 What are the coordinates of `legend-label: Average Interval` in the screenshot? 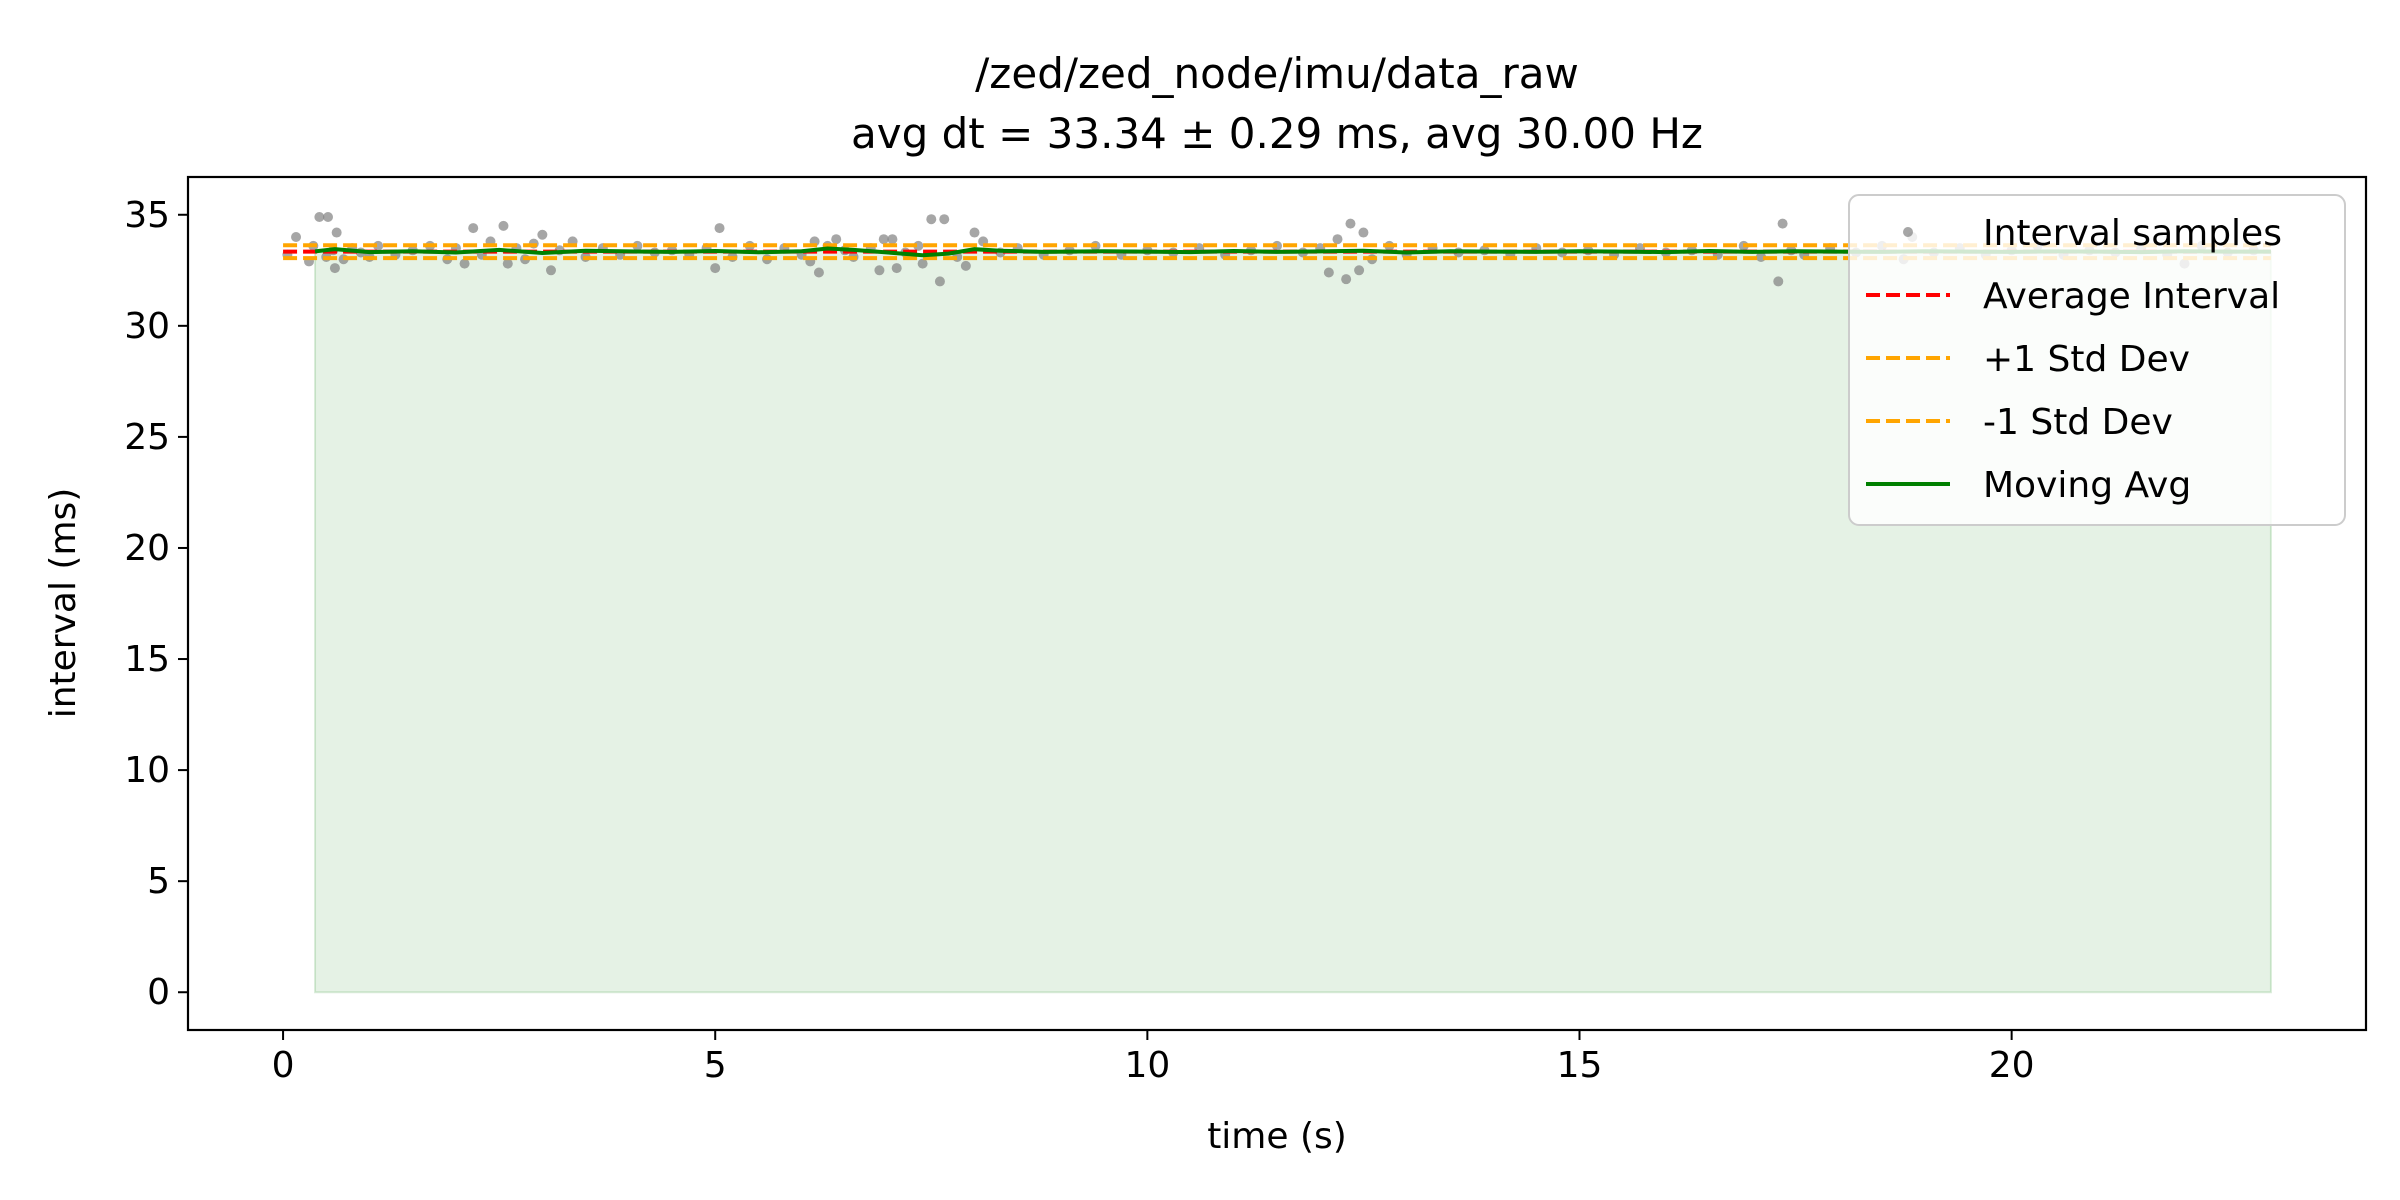 It's located at (2131, 296).